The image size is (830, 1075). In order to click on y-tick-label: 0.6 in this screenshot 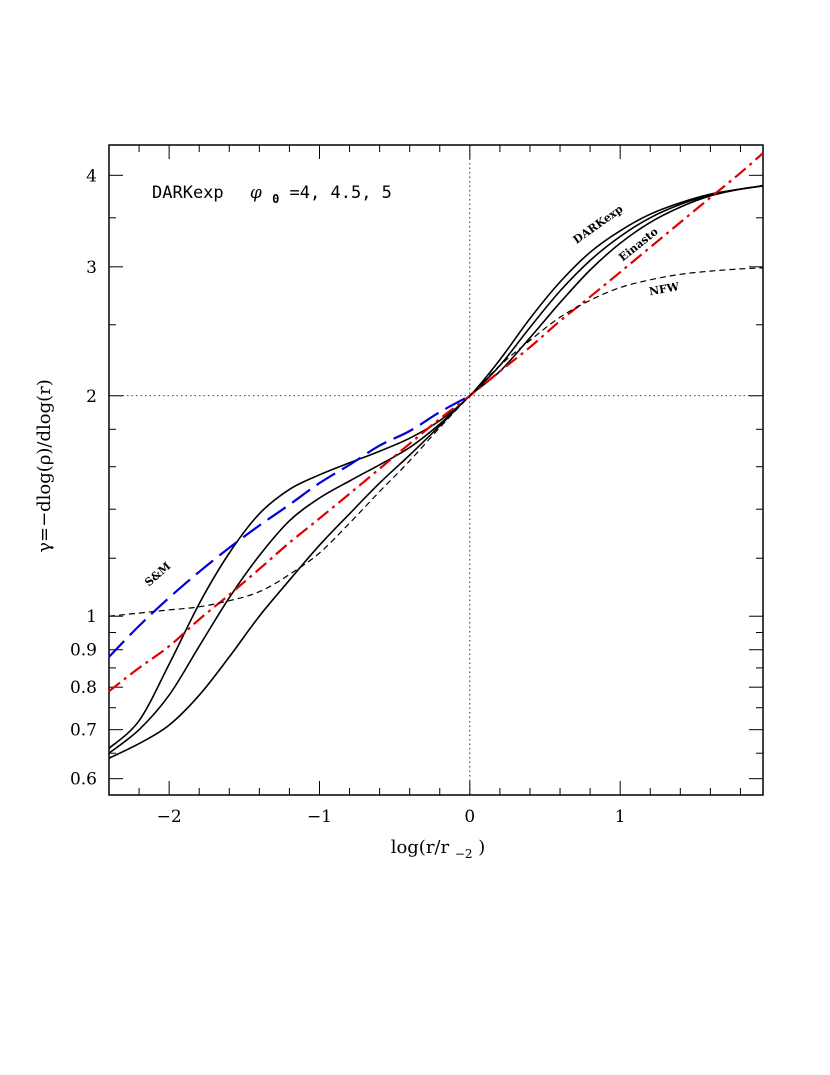, I will do `click(83, 780)`.